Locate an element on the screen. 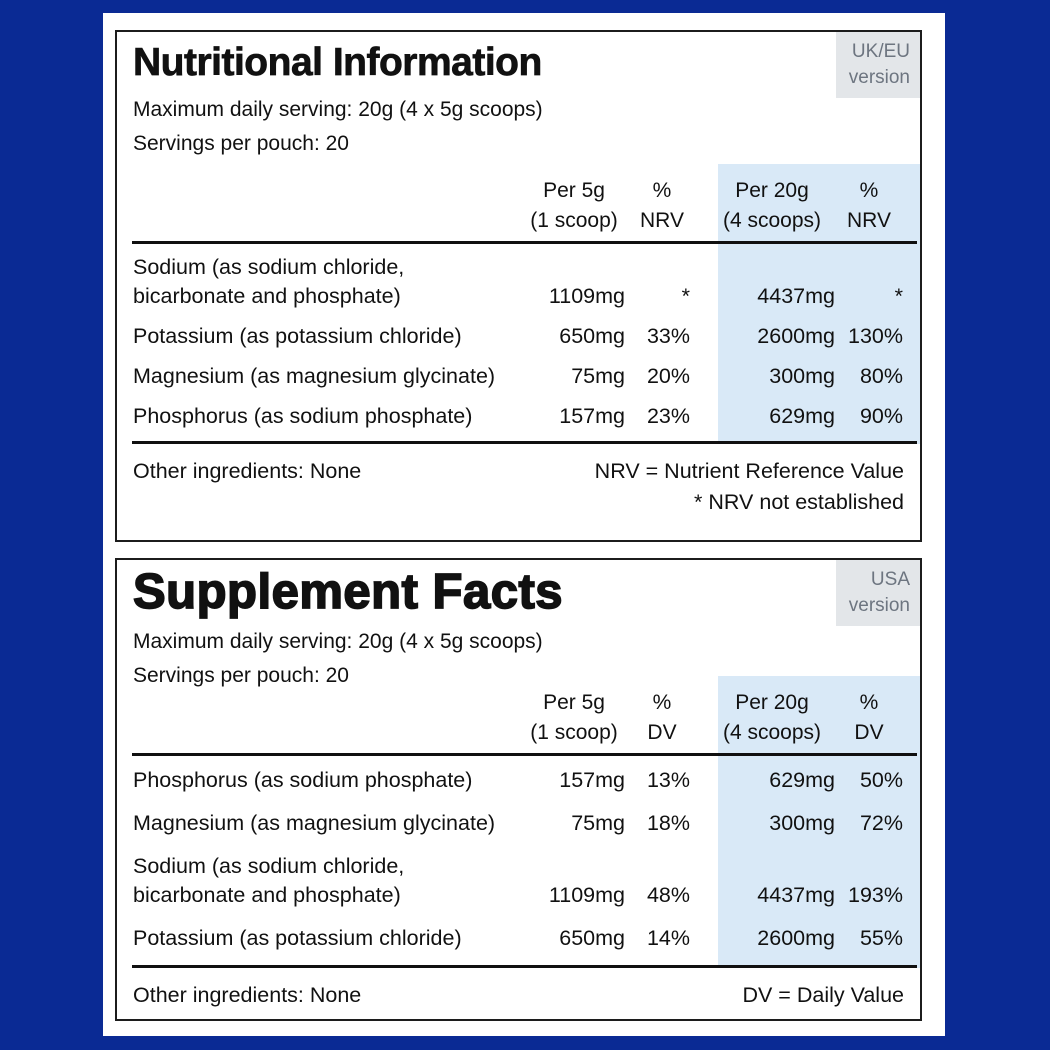 The height and width of the screenshot is (1050, 1050). footnote-line: DV = Daily Value is located at coordinates (823, 995).